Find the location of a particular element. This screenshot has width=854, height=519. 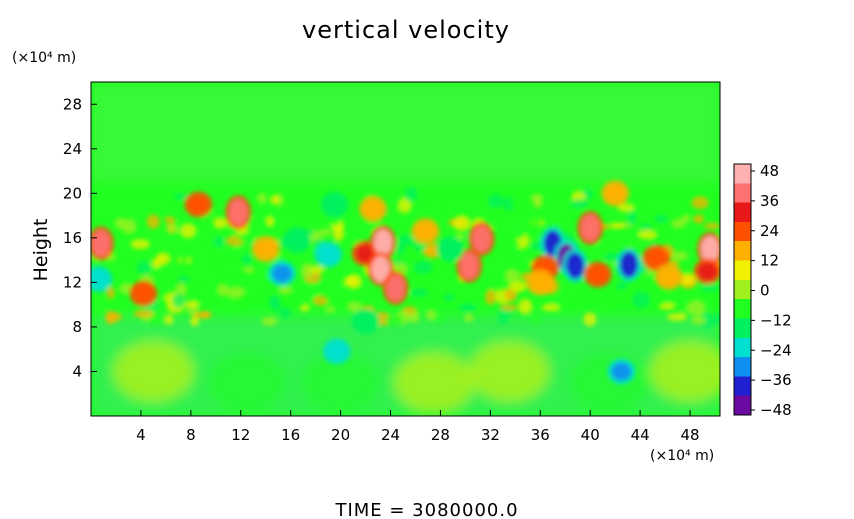

x-tick-label: 16 is located at coordinates (290, 435).